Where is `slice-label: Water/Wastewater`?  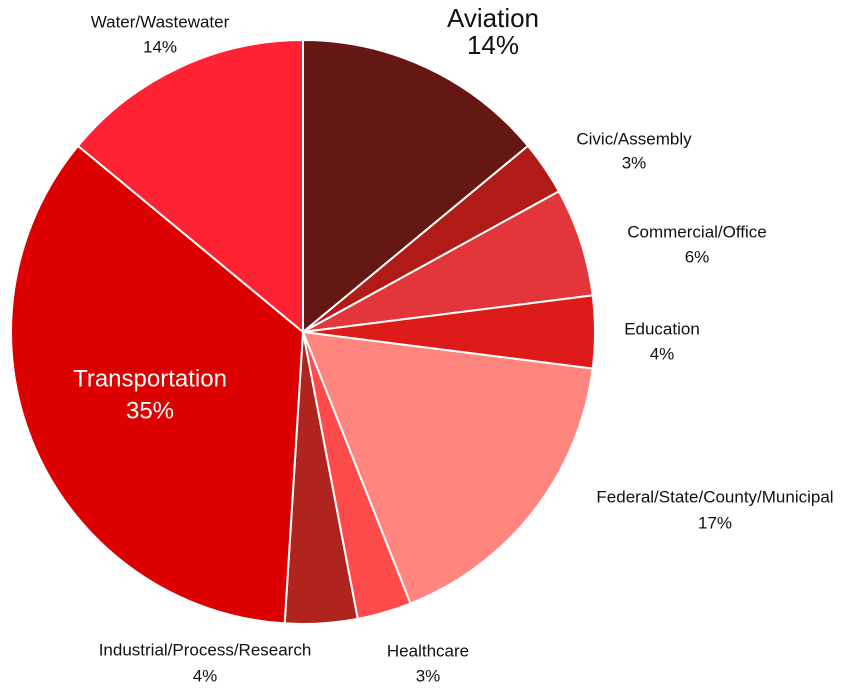
slice-label: Water/Wastewater is located at coordinates (160, 21).